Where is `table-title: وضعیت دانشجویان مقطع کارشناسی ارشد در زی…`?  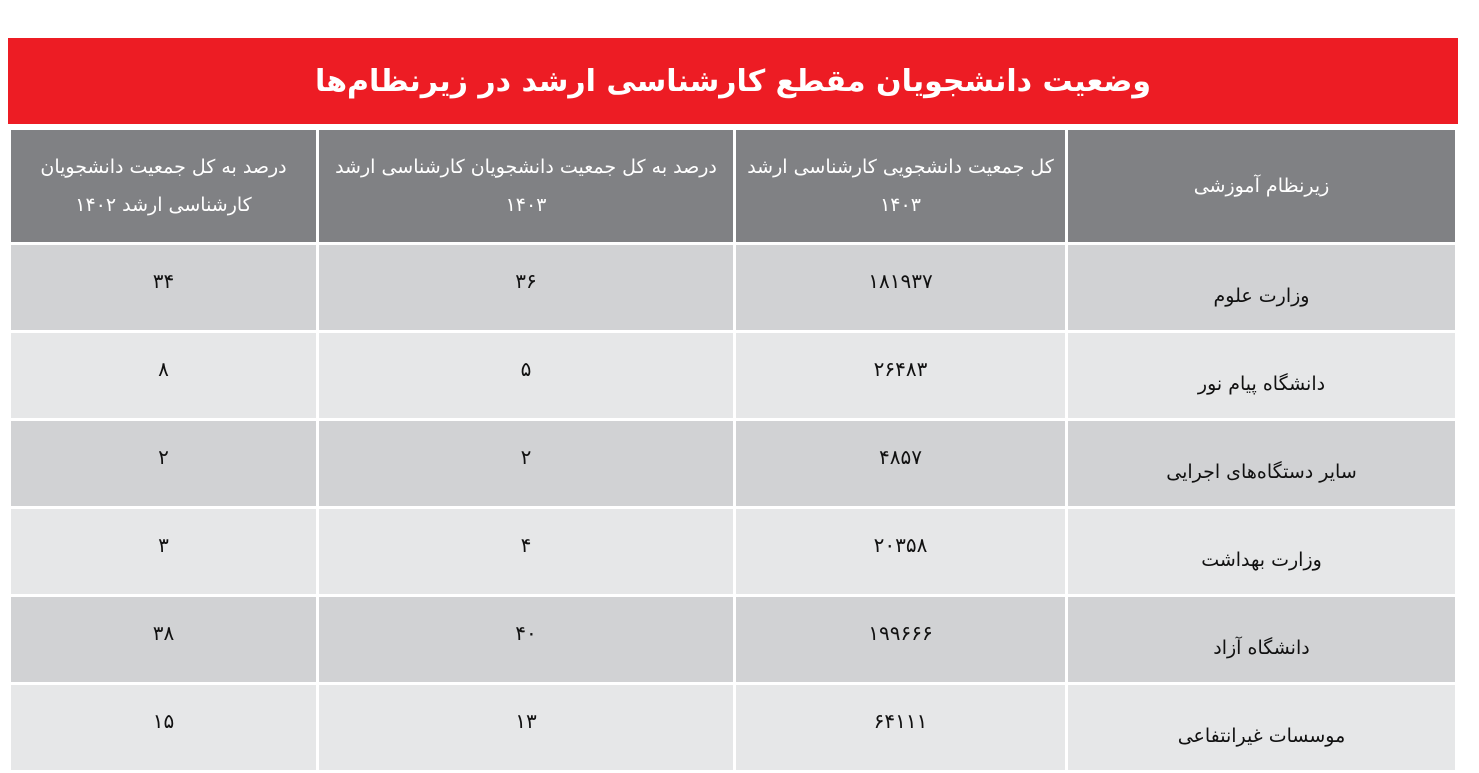 table-title: وضعیت دانشجویان مقطع کارشناسی ارشد در زی… is located at coordinates (733, 81).